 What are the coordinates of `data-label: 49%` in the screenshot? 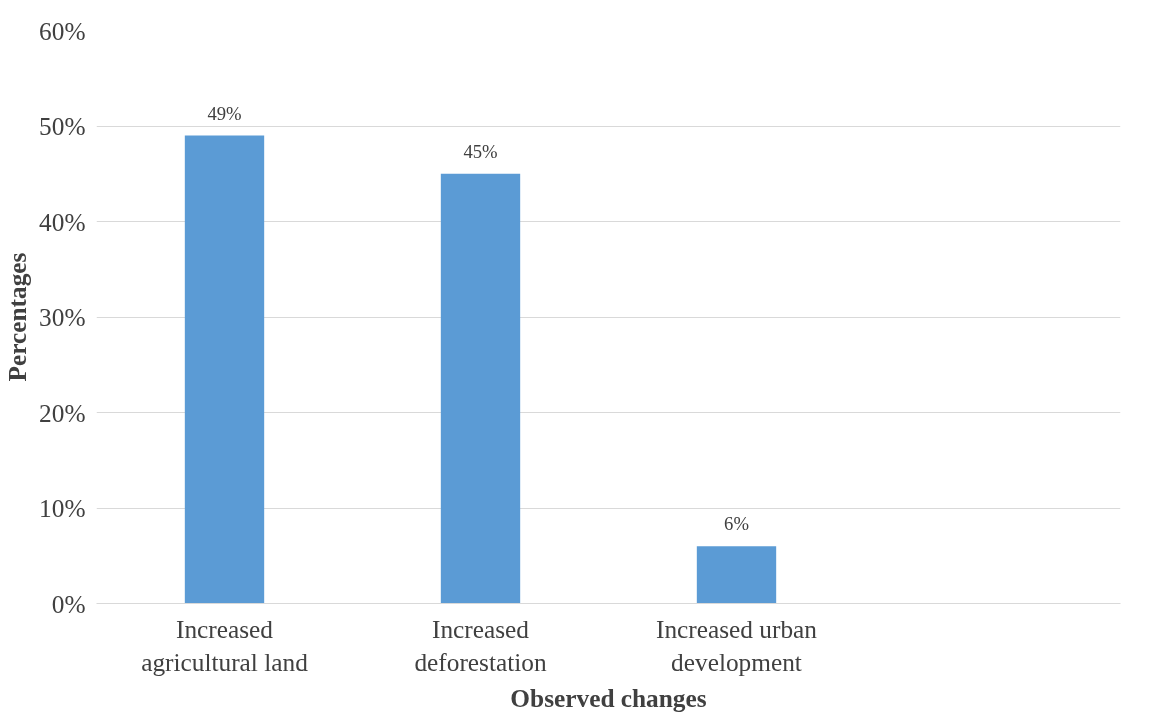 It's located at (224, 113).